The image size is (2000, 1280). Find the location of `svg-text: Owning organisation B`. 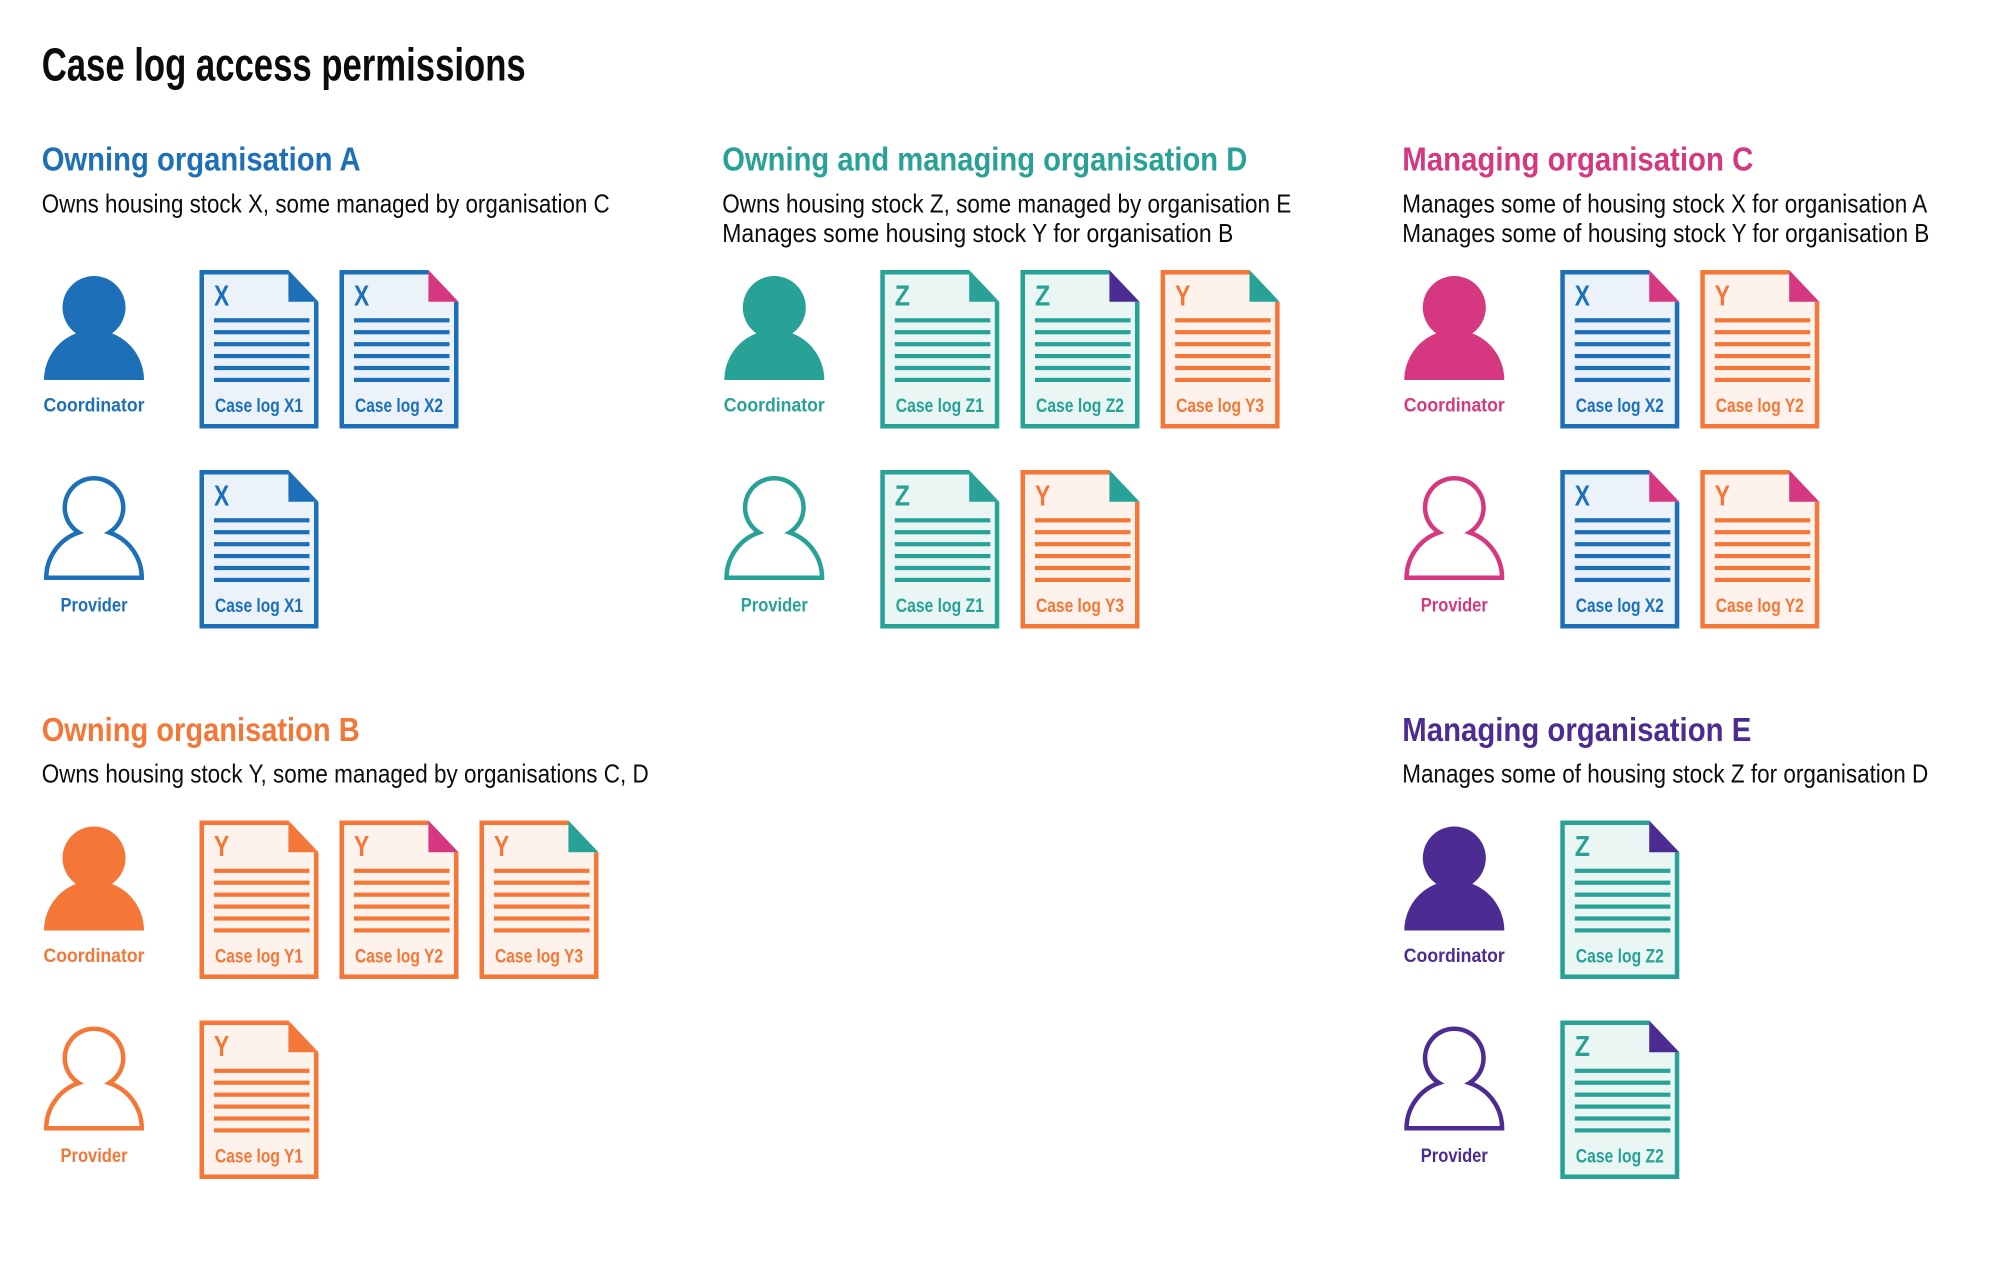

svg-text: Owning organisation B is located at coordinates (201, 729).